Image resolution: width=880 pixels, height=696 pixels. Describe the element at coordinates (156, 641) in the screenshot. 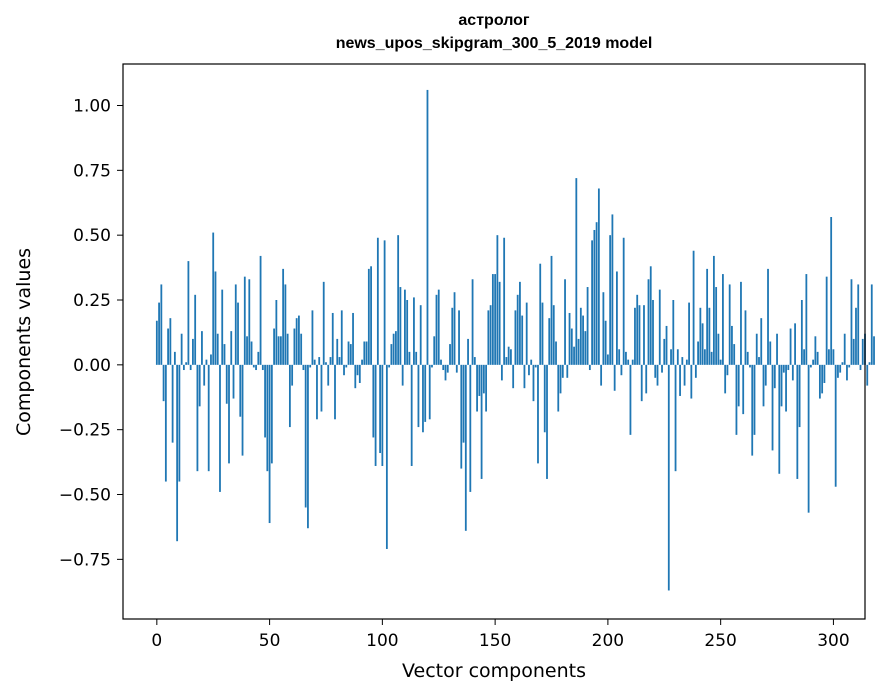

I see `x-tick-label: 0` at that location.